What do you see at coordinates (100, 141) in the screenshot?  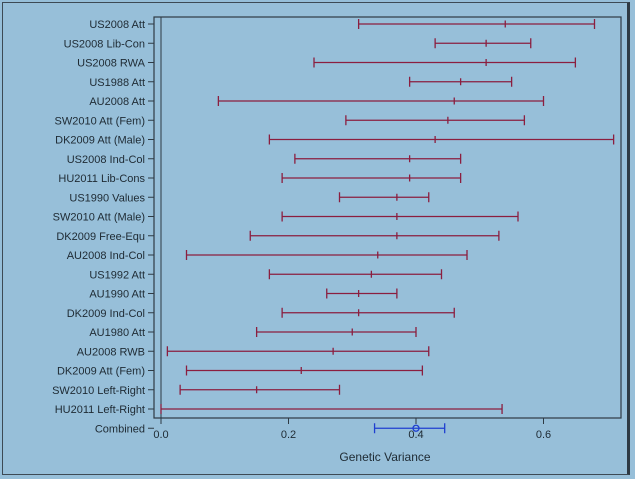 I see `y-tick-label: DK2009 Att (Male)` at bounding box center [100, 141].